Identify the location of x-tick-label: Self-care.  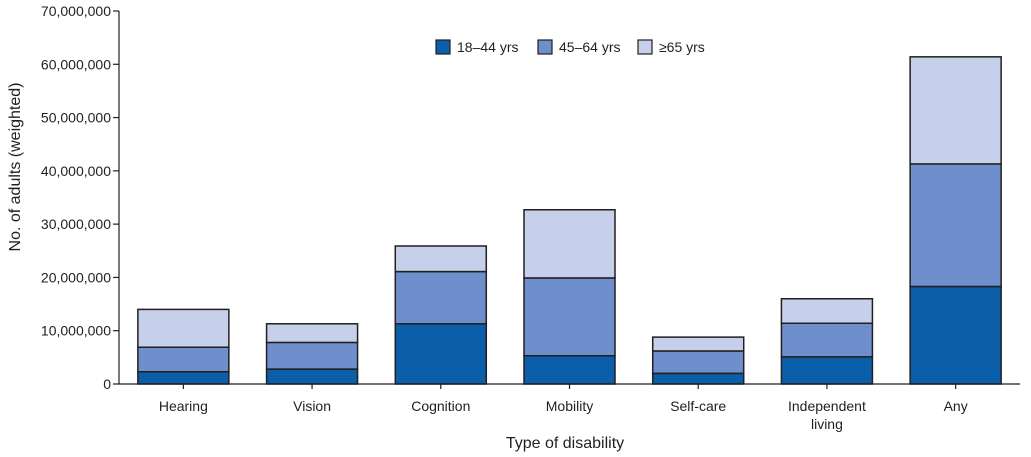
(698, 406).